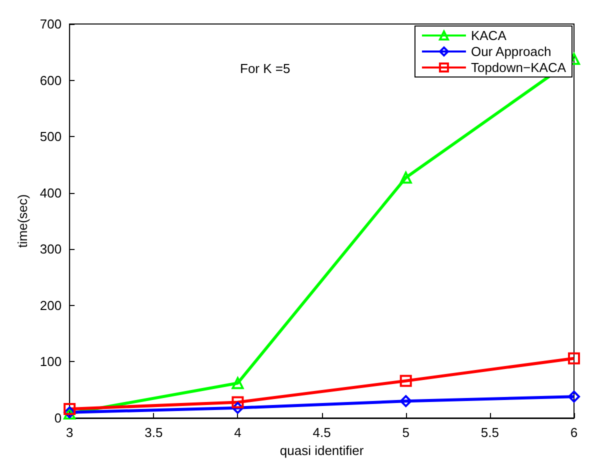  I want to click on x-tick-label: 4.5, so click(321, 432).